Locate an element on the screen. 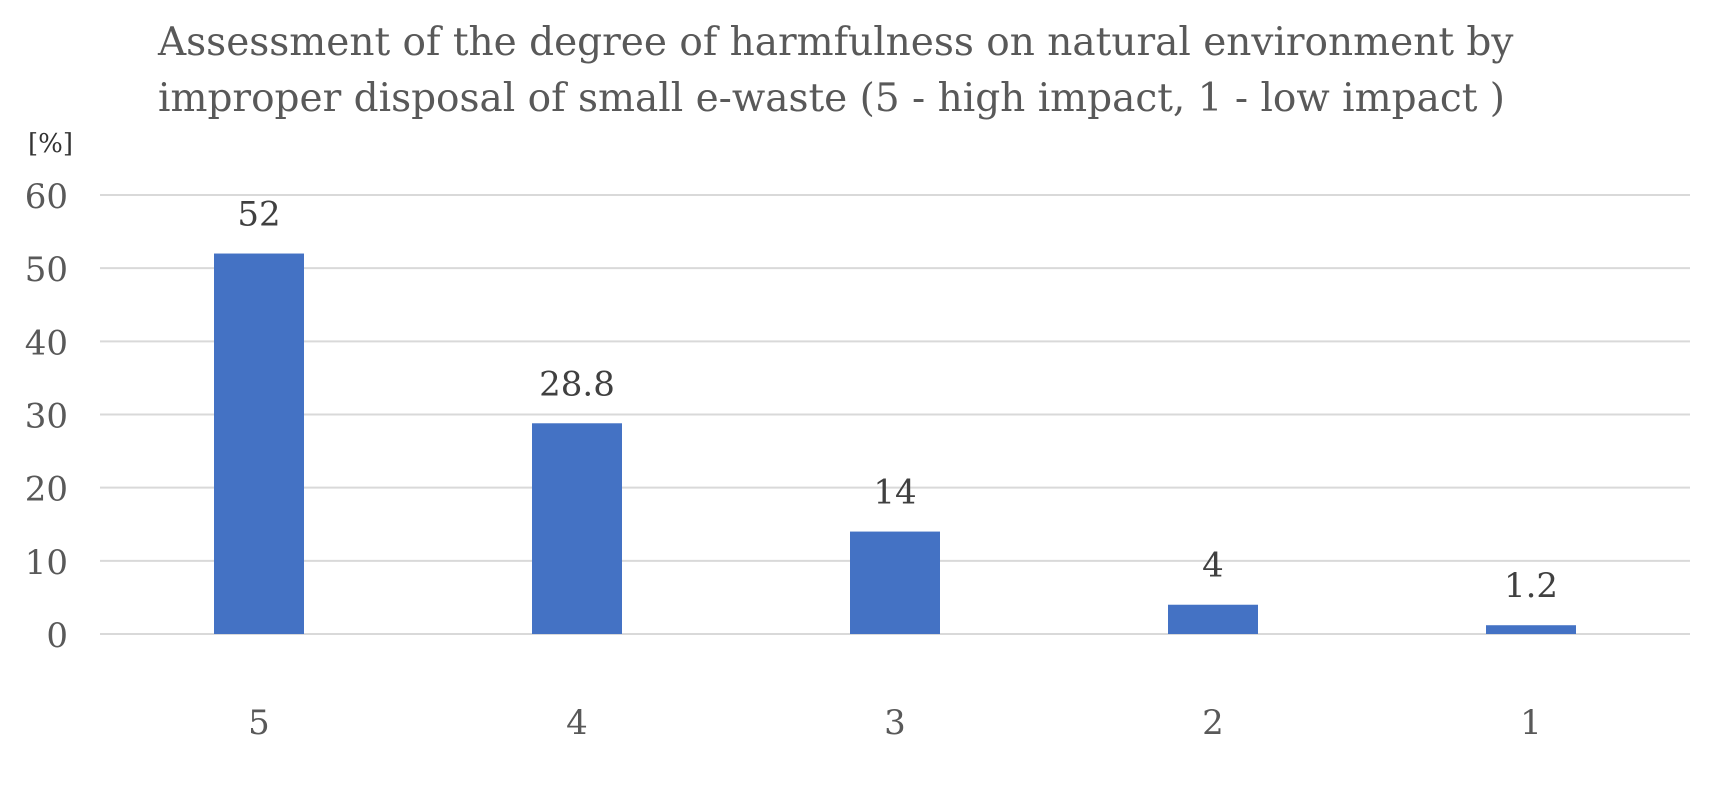 Image resolution: width=1716 pixels, height=799 pixels. x-tick-label: 3 is located at coordinates (895, 723).